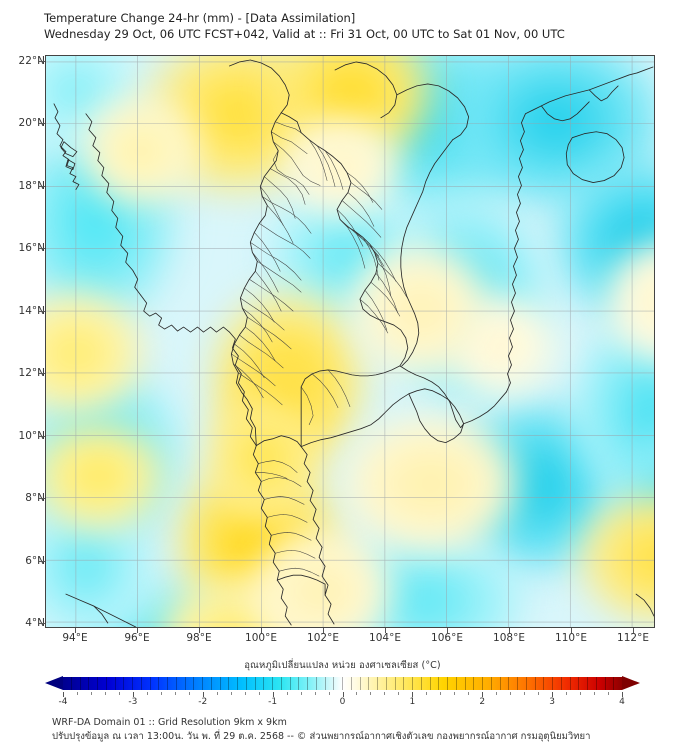 The height and width of the screenshot is (756, 676). I want to click on warm-blob-andaman-north, so click(263, 458).